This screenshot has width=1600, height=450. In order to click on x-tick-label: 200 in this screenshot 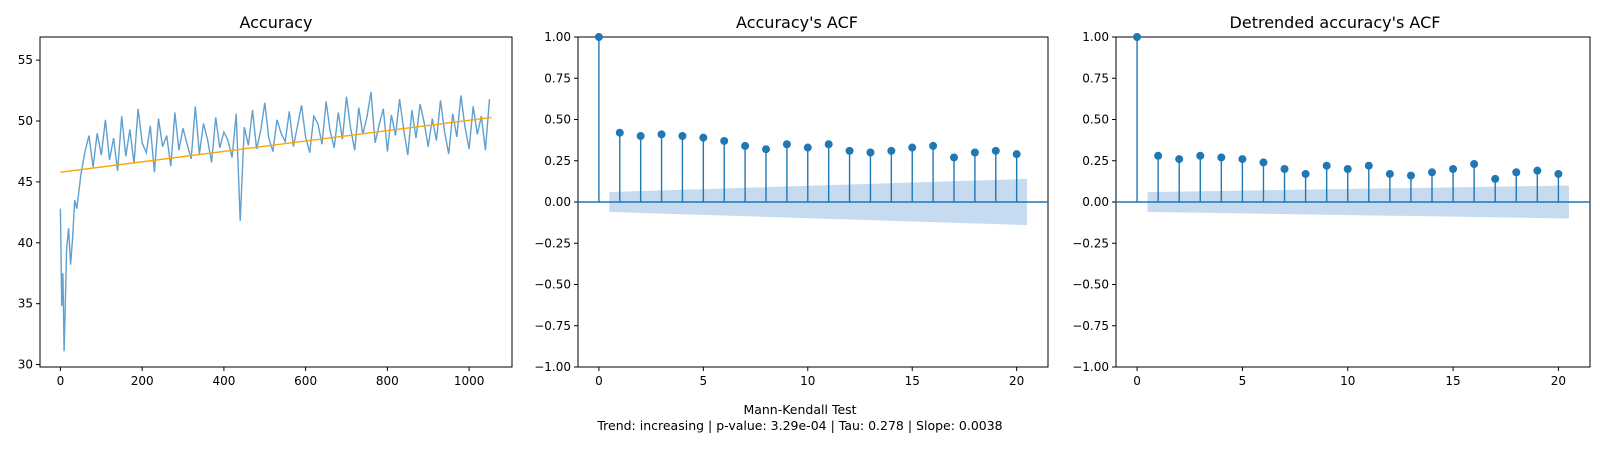, I will do `click(142, 381)`.